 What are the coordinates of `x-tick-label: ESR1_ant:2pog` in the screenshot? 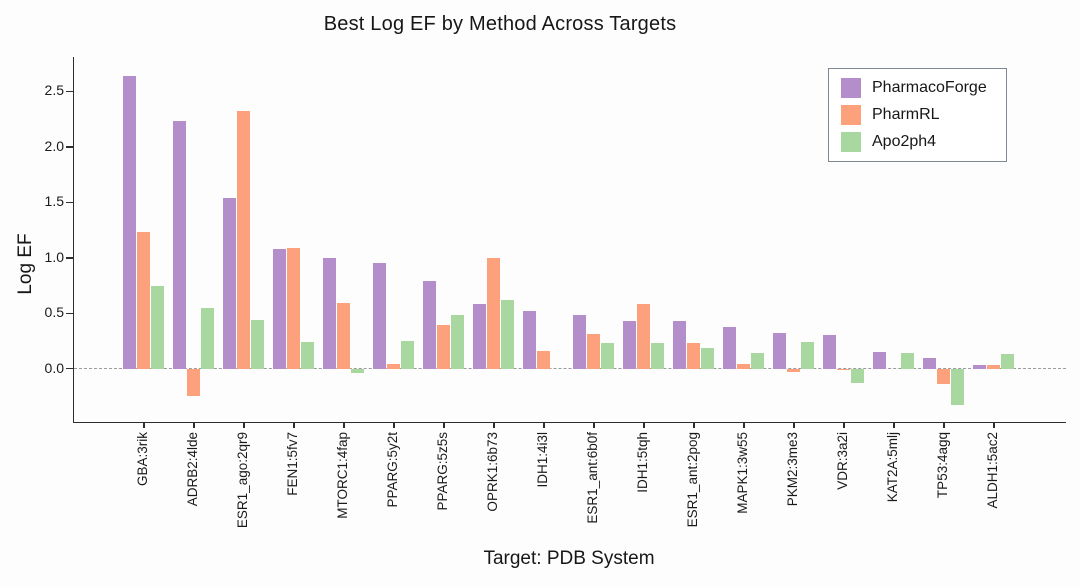 It's located at (692, 480).